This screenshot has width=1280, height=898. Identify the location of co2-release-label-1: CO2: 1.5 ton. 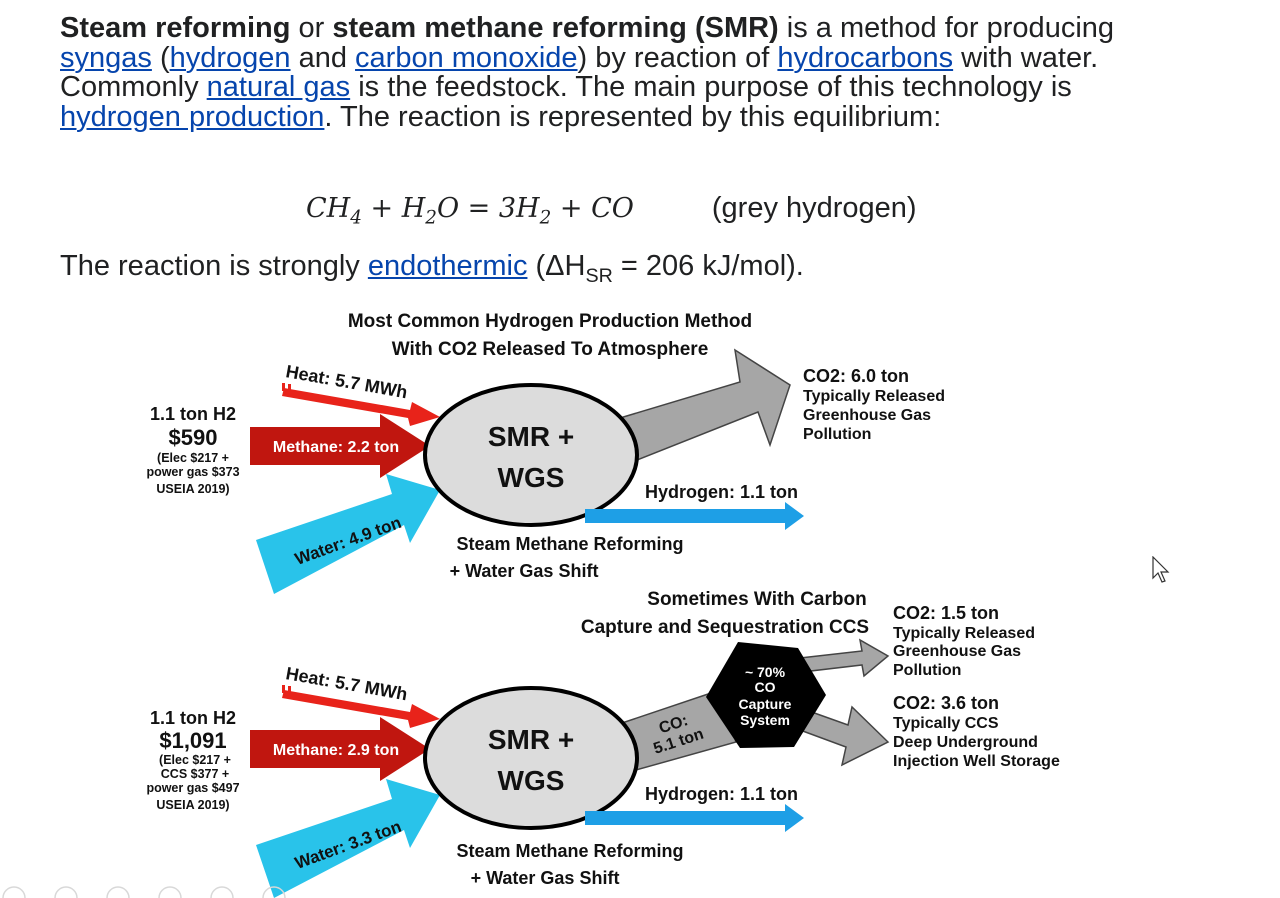
(946, 613).